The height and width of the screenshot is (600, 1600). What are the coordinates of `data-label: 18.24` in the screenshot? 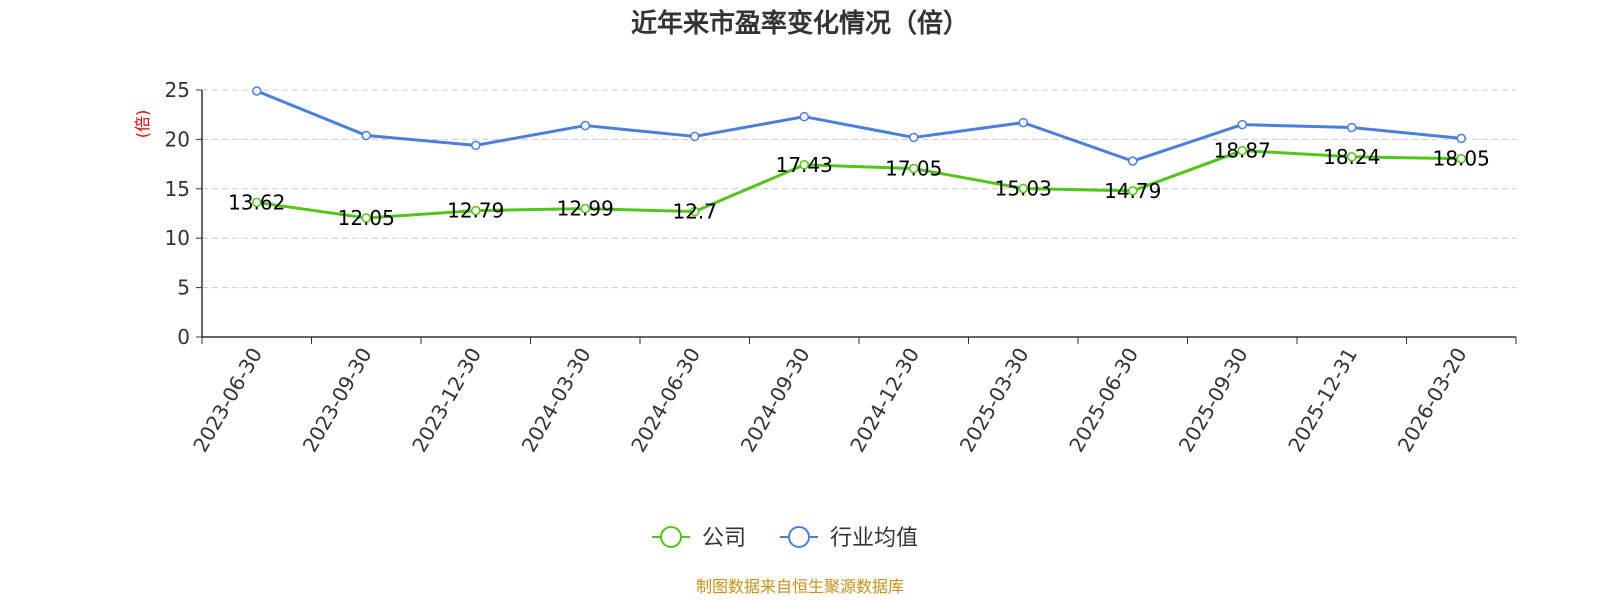 It's located at (1351, 157).